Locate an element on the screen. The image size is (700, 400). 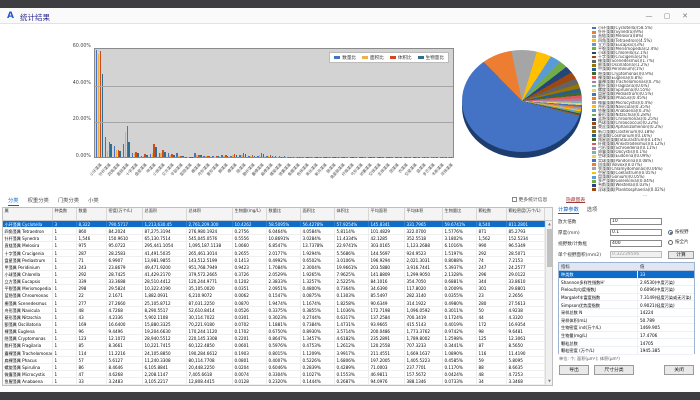
more-stats-checkbox: 更多统计信息 is located at coordinates (529, 199).